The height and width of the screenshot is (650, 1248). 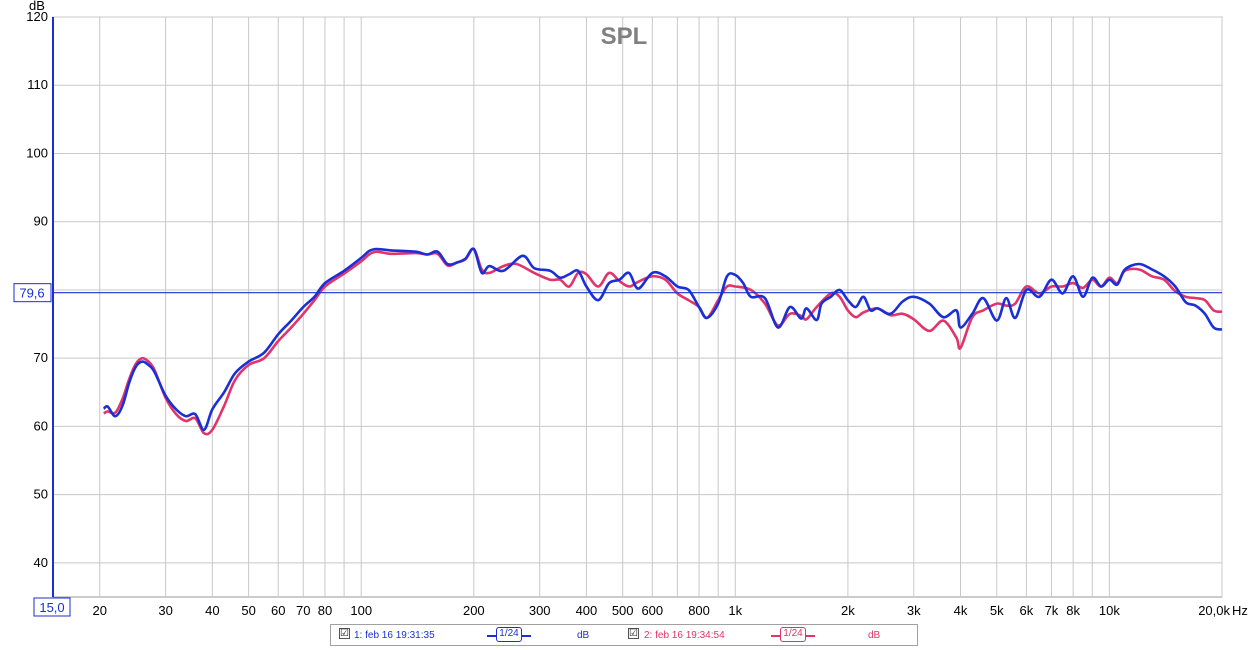 I want to click on x-tick-label: 100, so click(x=361, y=610).